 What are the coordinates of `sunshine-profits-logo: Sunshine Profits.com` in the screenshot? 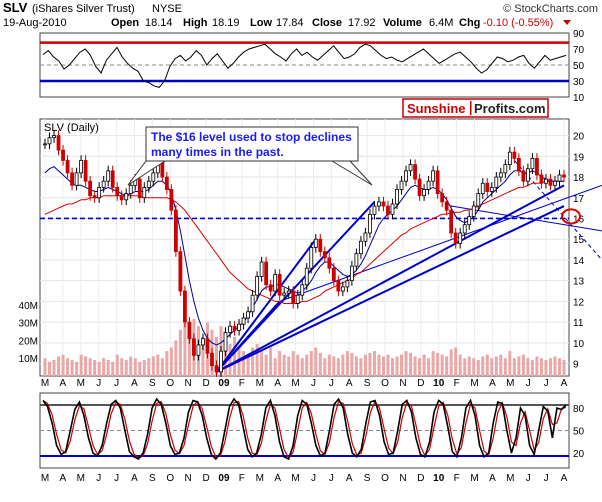 It's located at (475, 108).